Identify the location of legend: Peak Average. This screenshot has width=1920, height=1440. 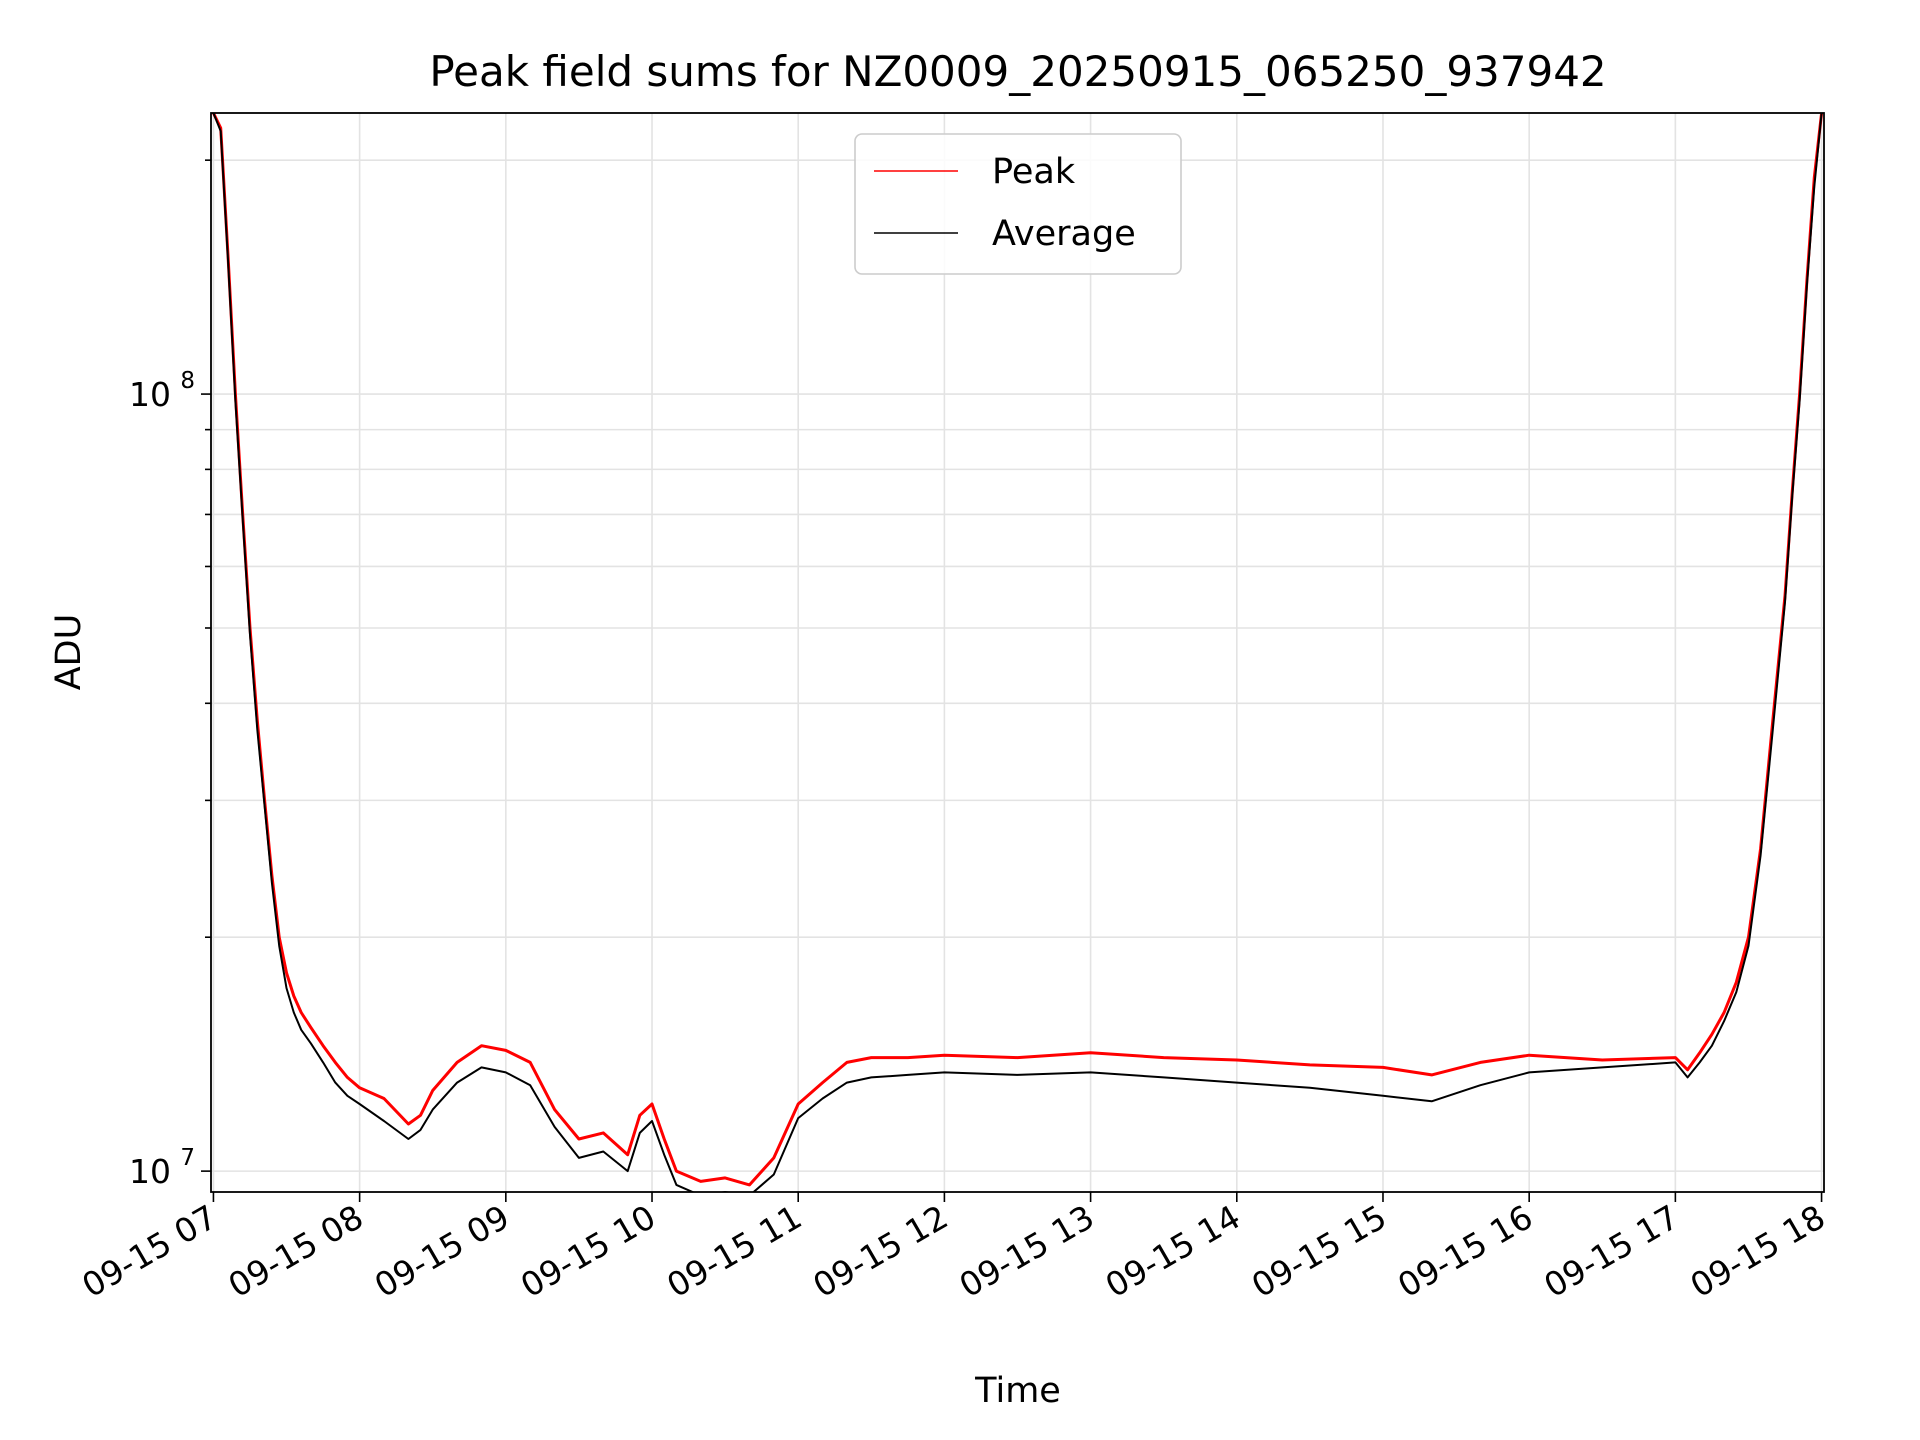
(1018, 204).